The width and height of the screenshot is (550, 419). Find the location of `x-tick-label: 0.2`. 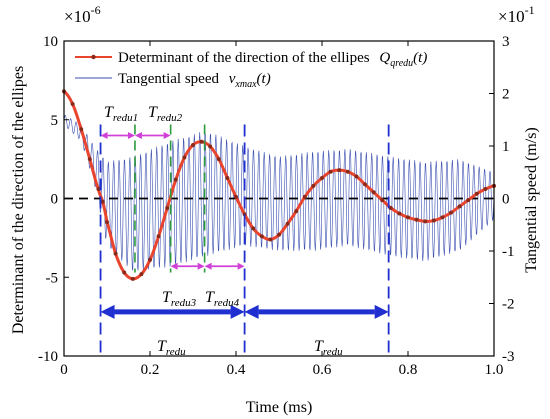

x-tick-label: 0.2 is located at coordinates (150, 370).